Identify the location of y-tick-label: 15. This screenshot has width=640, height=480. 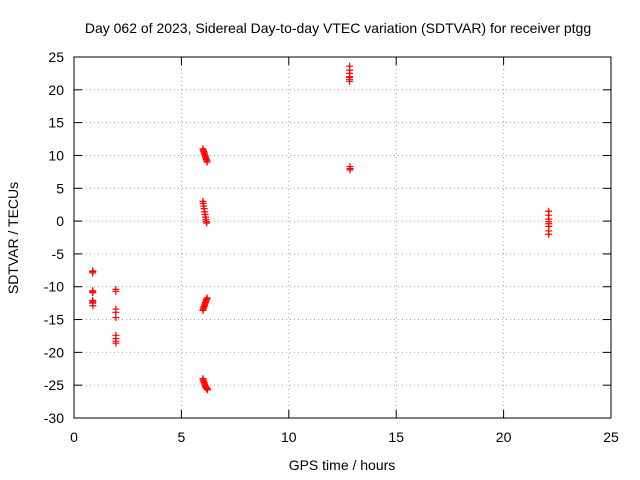
(56, 123).